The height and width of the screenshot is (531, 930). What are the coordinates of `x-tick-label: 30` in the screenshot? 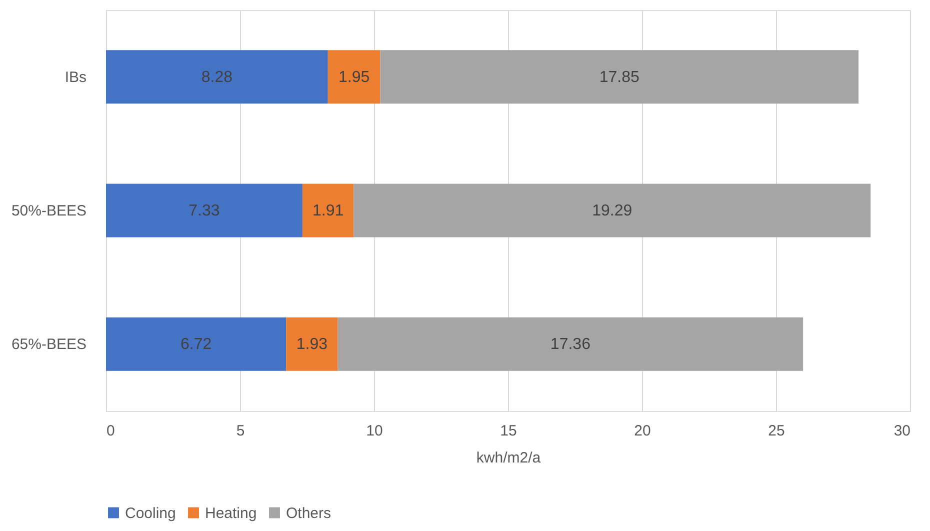 It's located at (902, 431).